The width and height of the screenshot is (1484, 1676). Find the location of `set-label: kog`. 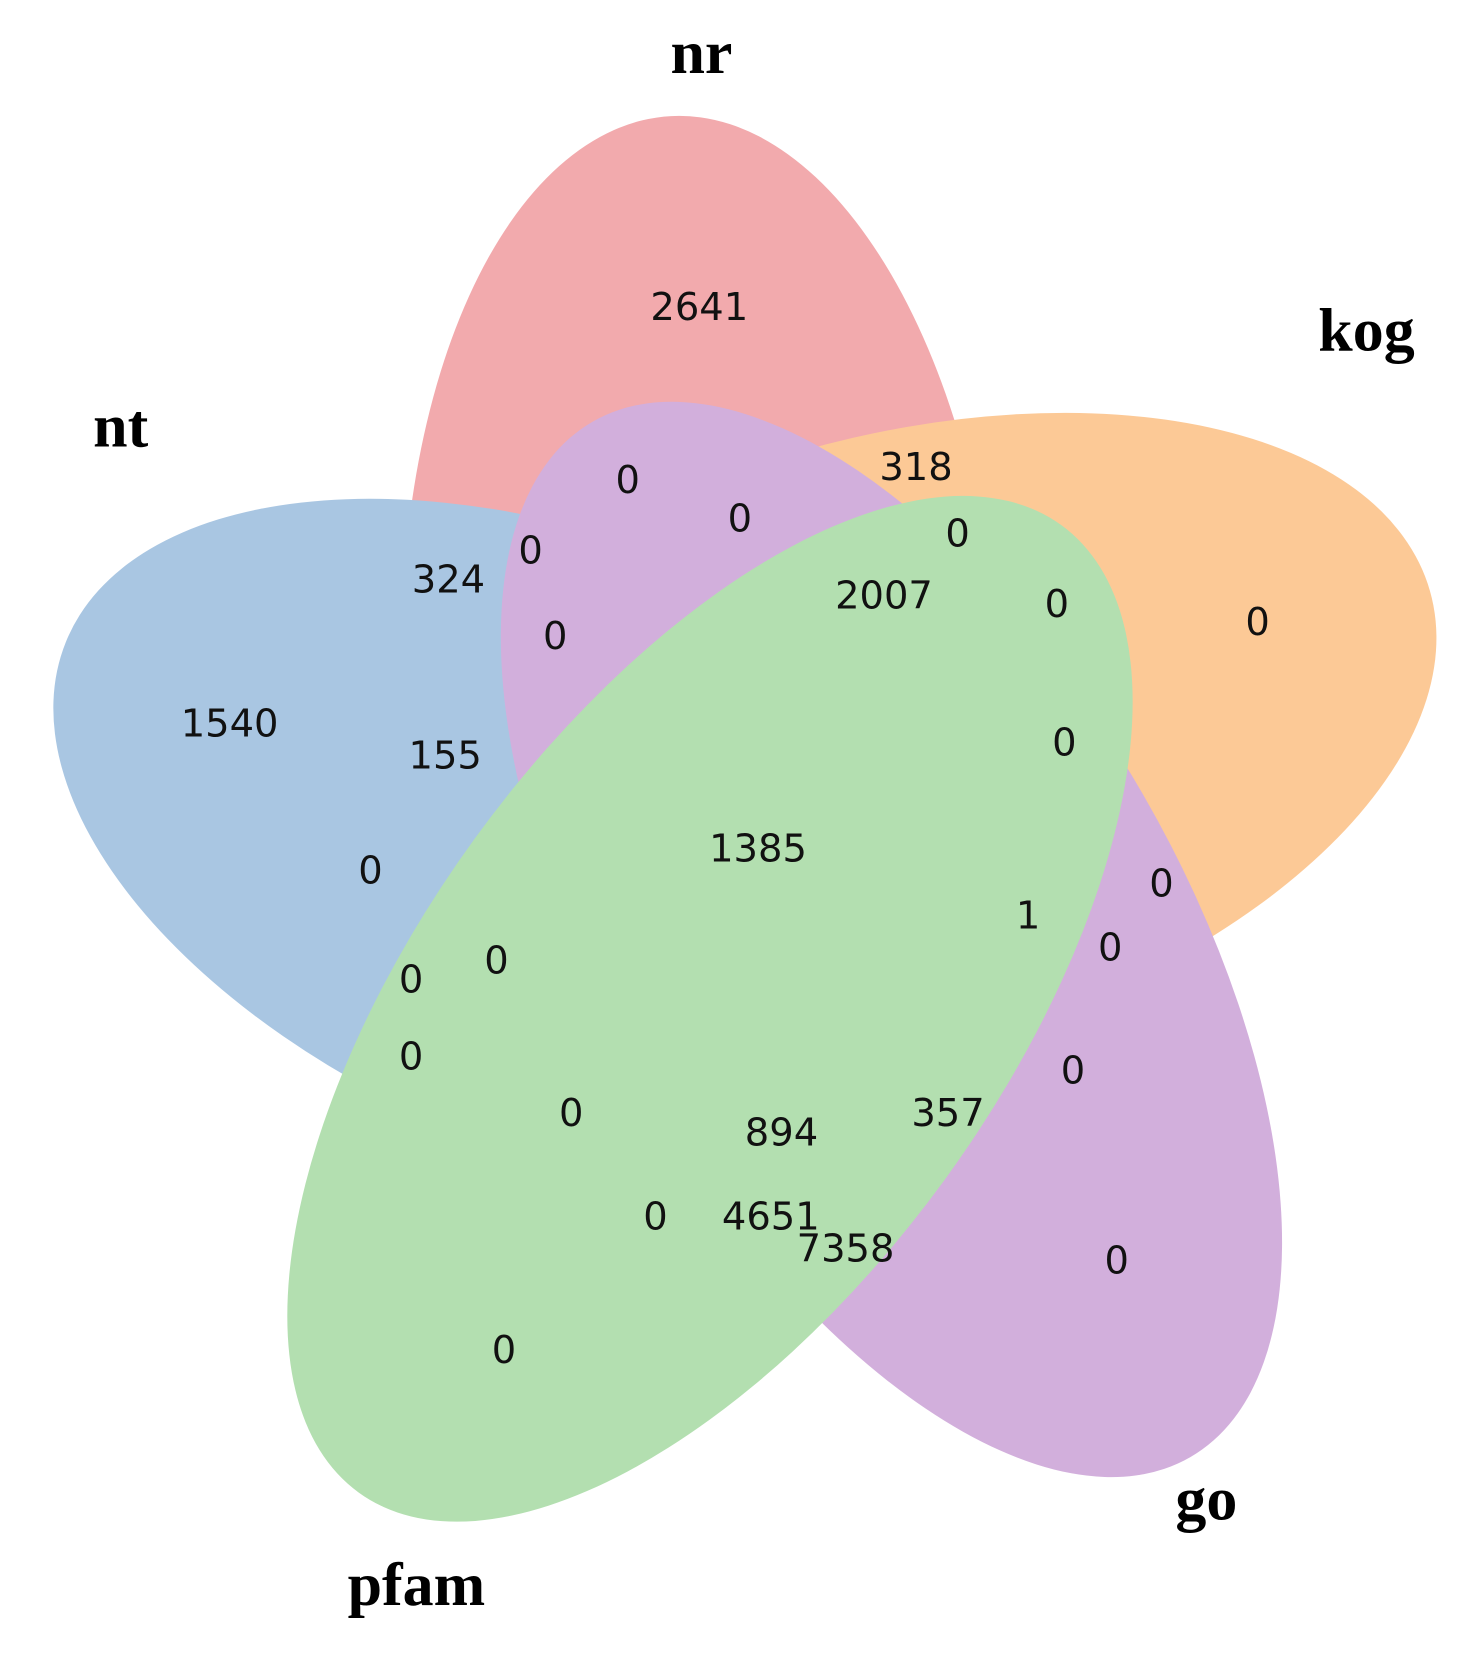

set-label: kog is located at coordinates (1366, 330).